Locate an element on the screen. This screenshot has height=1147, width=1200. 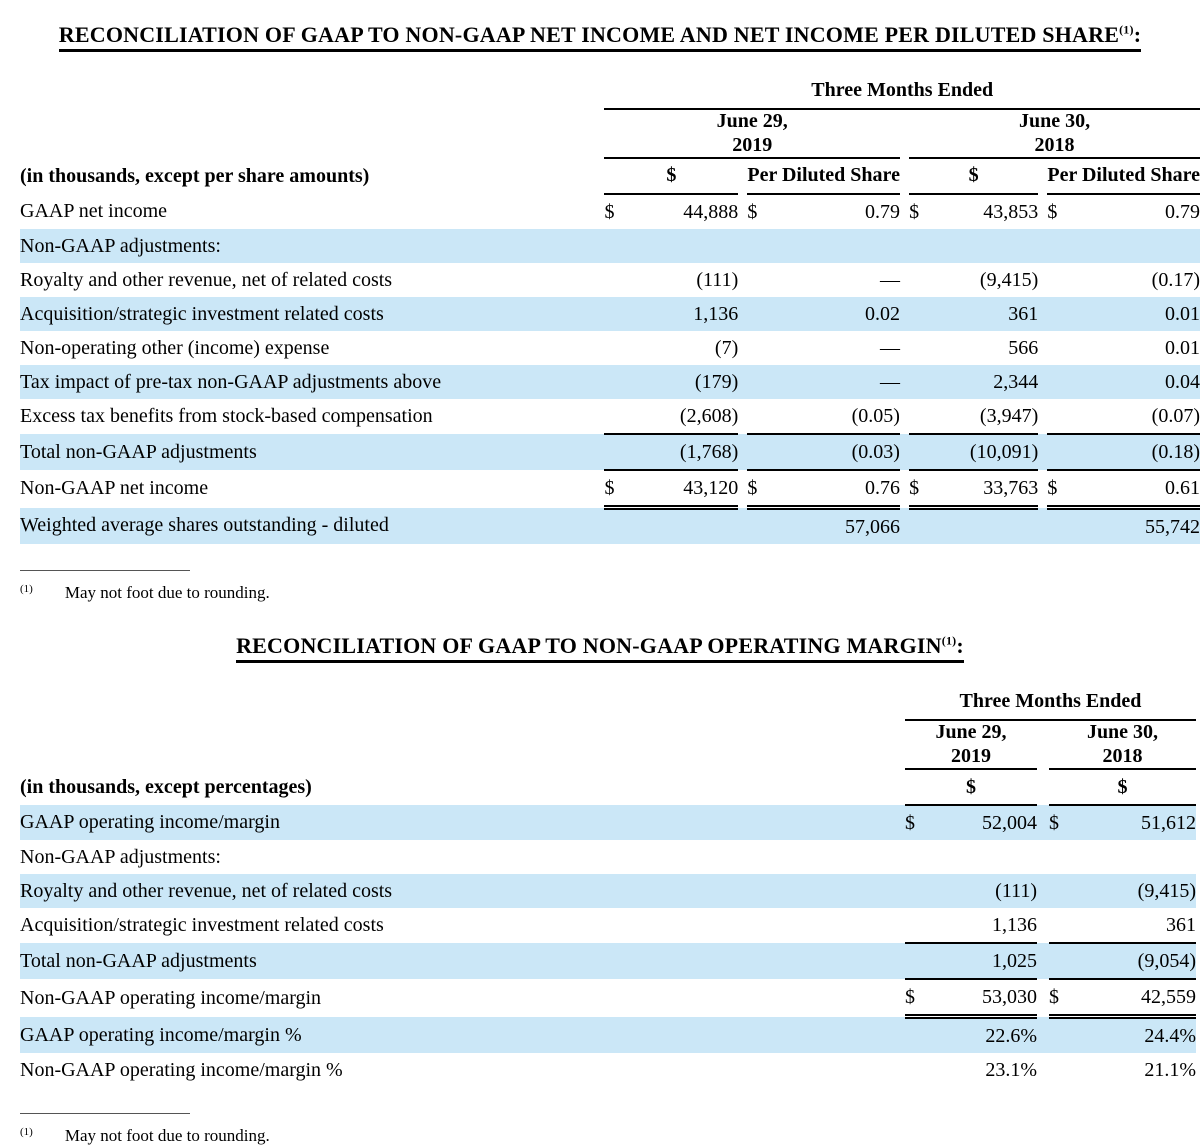
footnote: (1) May not foot due to rounding. is located at coordinates (610, 586).